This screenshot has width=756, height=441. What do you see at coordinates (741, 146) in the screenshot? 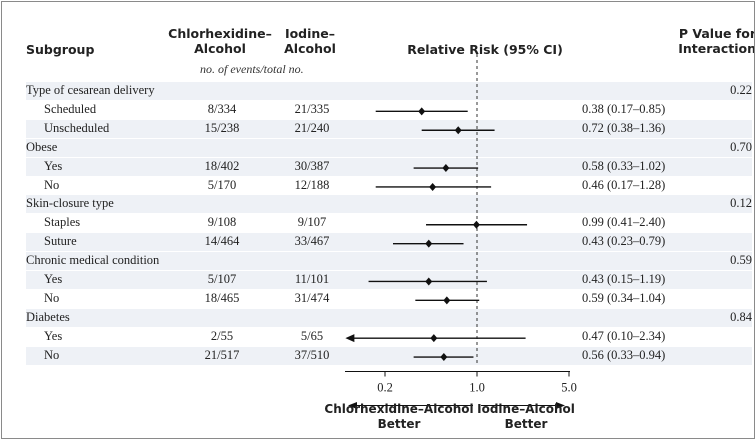
I see `p-interaction-value: 0.70` at bounding box center [741, 146].